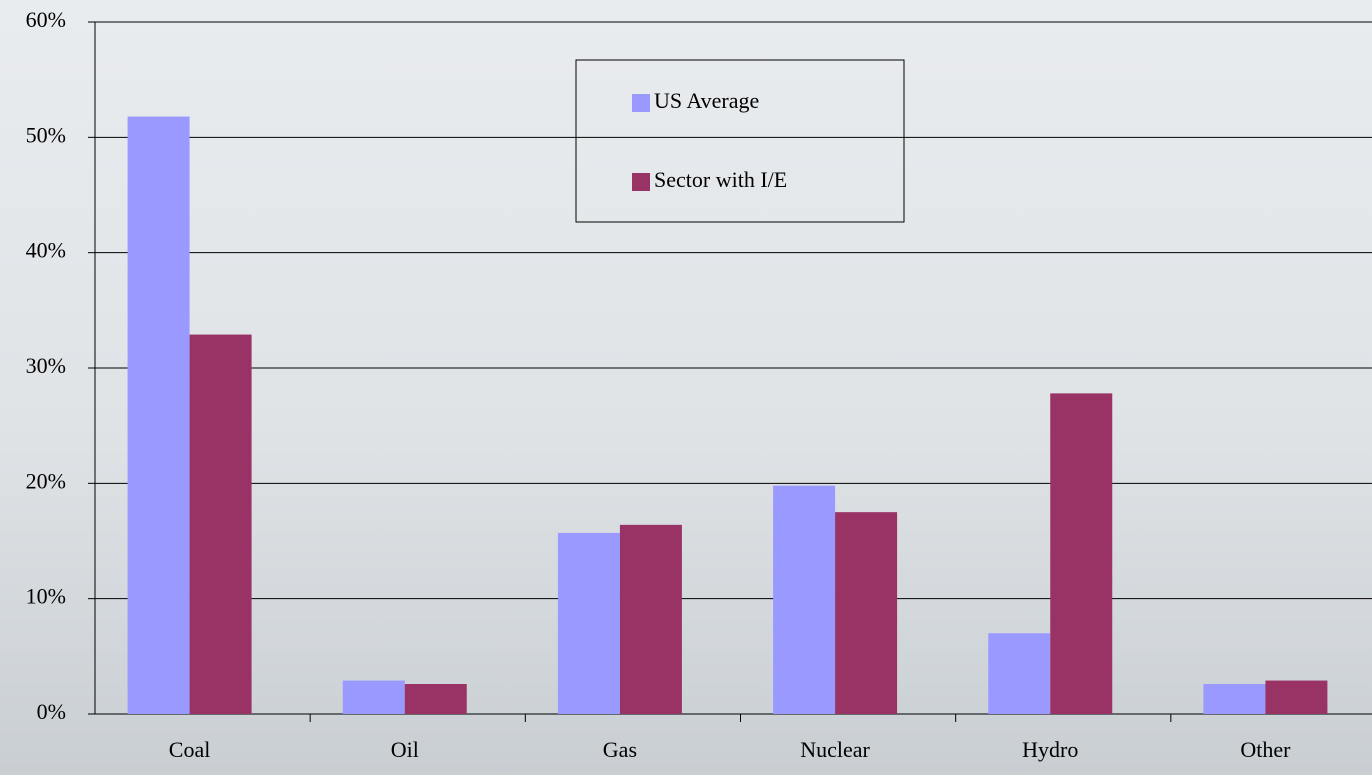  What do you see at coordinates (46, 365) in the screenshot?
I see `y-tick-label: 30%` at bounding box center [46, 365].